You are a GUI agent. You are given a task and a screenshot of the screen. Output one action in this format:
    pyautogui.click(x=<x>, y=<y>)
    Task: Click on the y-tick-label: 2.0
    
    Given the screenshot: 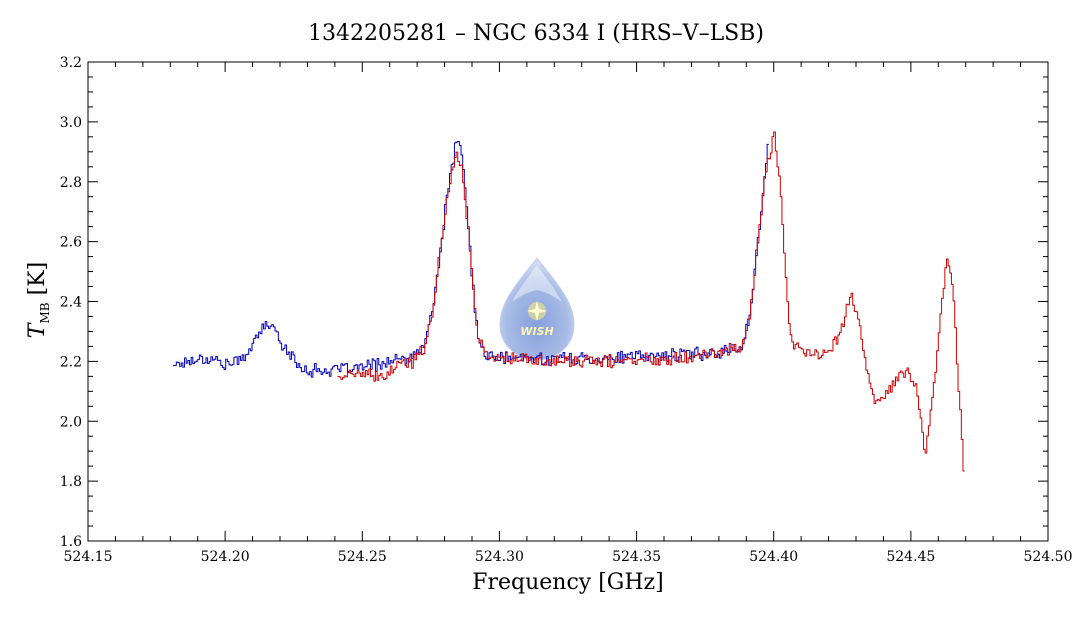 What is the action you would take?
    pyautogui.click(x=71, y=422)
    